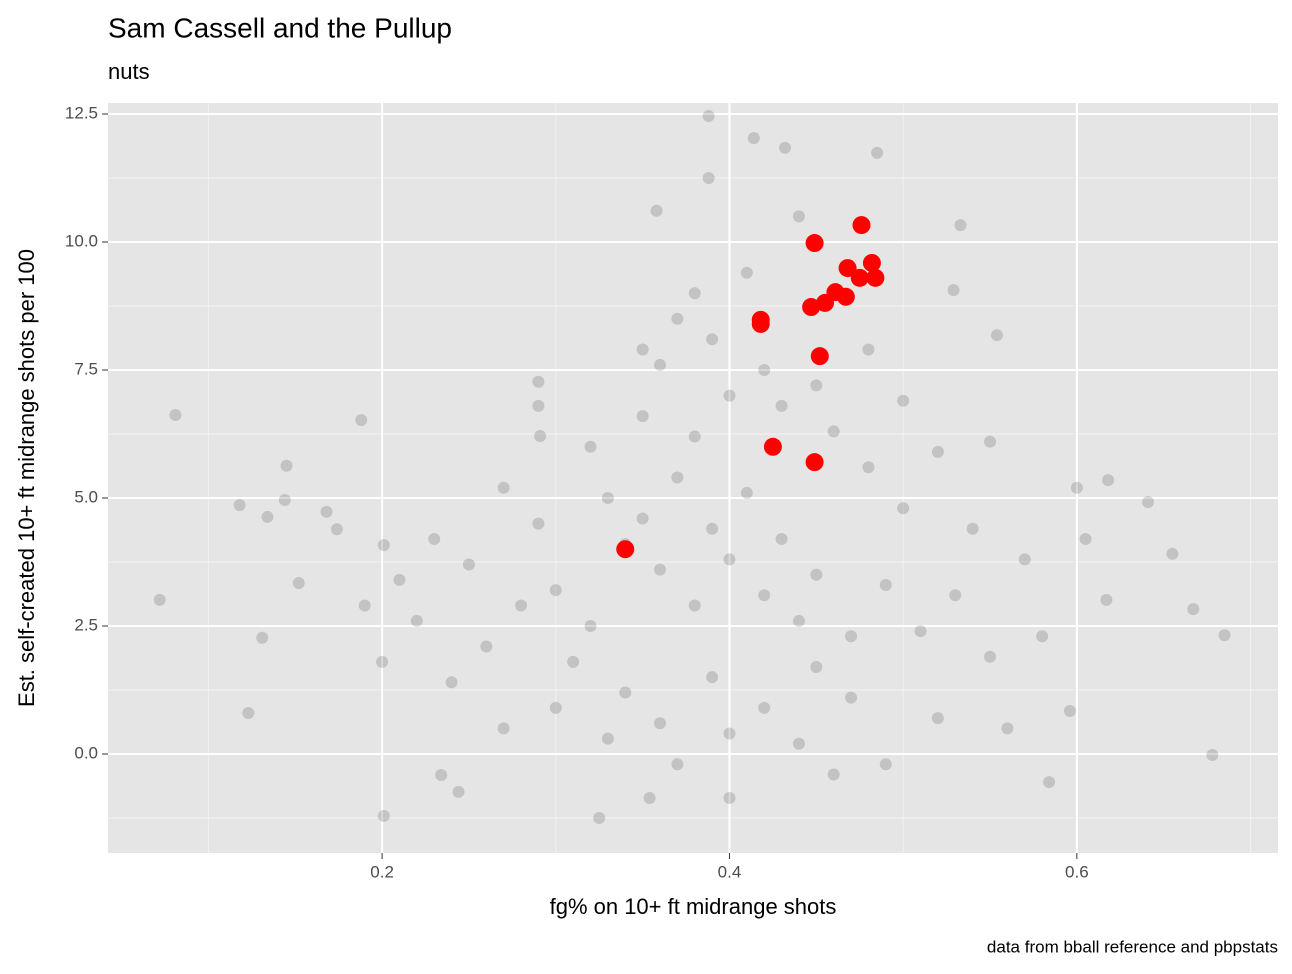  Describe the element at coordinates (81, 112) in the screenshot. I see `y-tick-label: 12.5` at that location.